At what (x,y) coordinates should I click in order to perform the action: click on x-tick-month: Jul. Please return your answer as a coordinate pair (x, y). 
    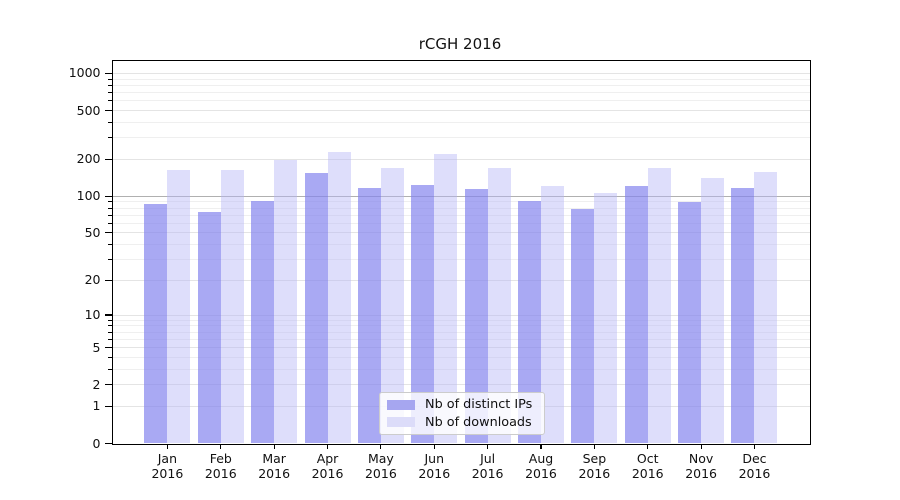
    Looking at the image, I should click on (488, 458).